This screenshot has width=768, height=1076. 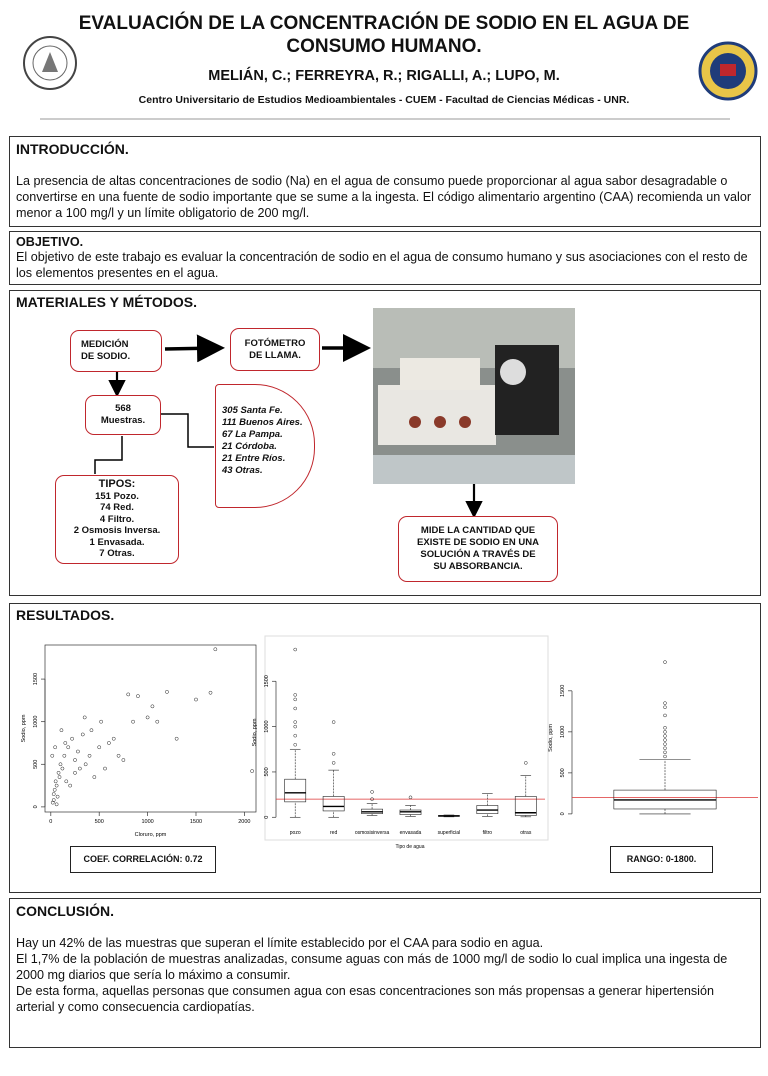 I want to click on samples-box: 568 Muestras., so click(x=123, y=415).